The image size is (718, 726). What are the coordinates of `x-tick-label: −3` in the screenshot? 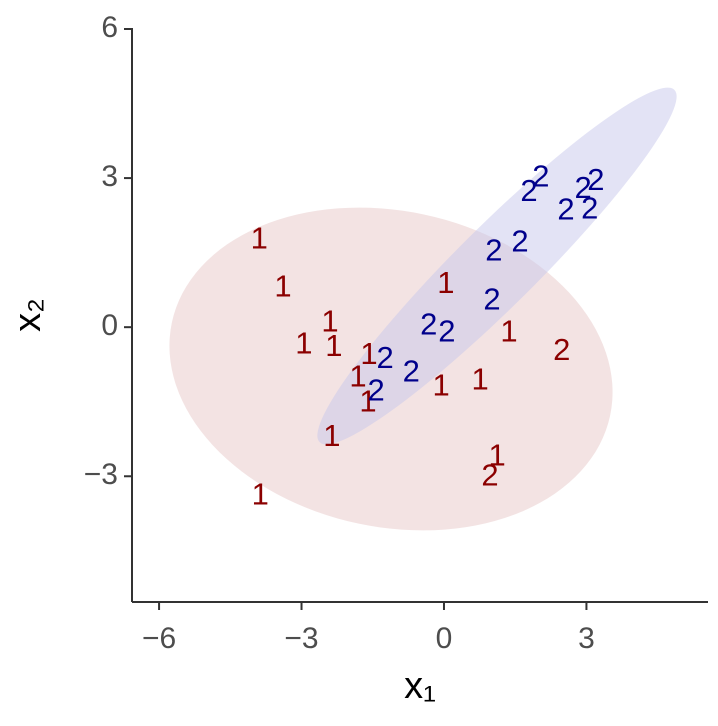 It's located at (301, 638).